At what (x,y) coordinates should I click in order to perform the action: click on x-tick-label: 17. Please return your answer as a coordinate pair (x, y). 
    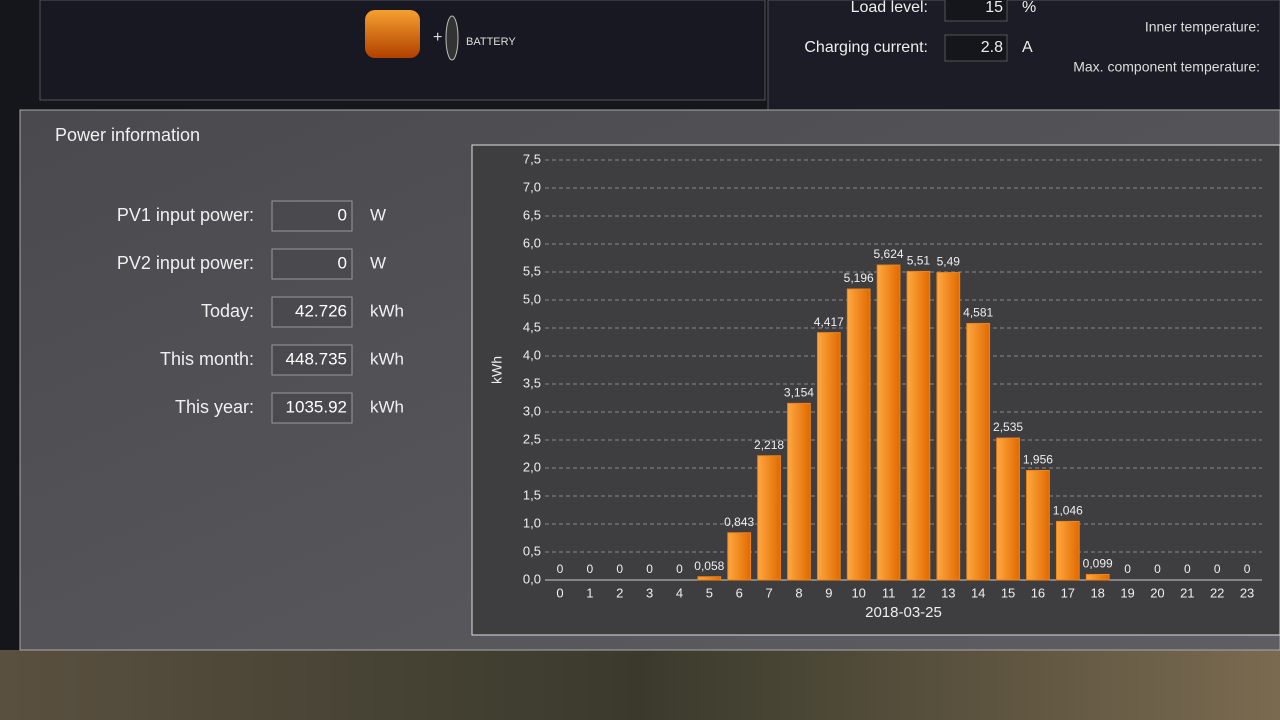
    Looking at the image, I should click on (1068, 592).